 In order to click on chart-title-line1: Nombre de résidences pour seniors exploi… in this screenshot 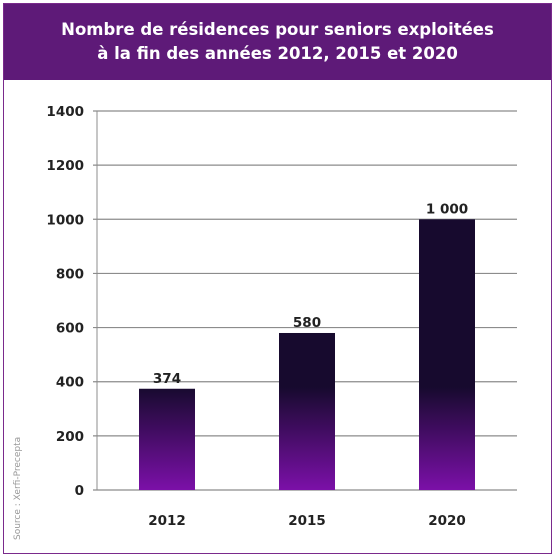, I will do `click(277, 29)`.